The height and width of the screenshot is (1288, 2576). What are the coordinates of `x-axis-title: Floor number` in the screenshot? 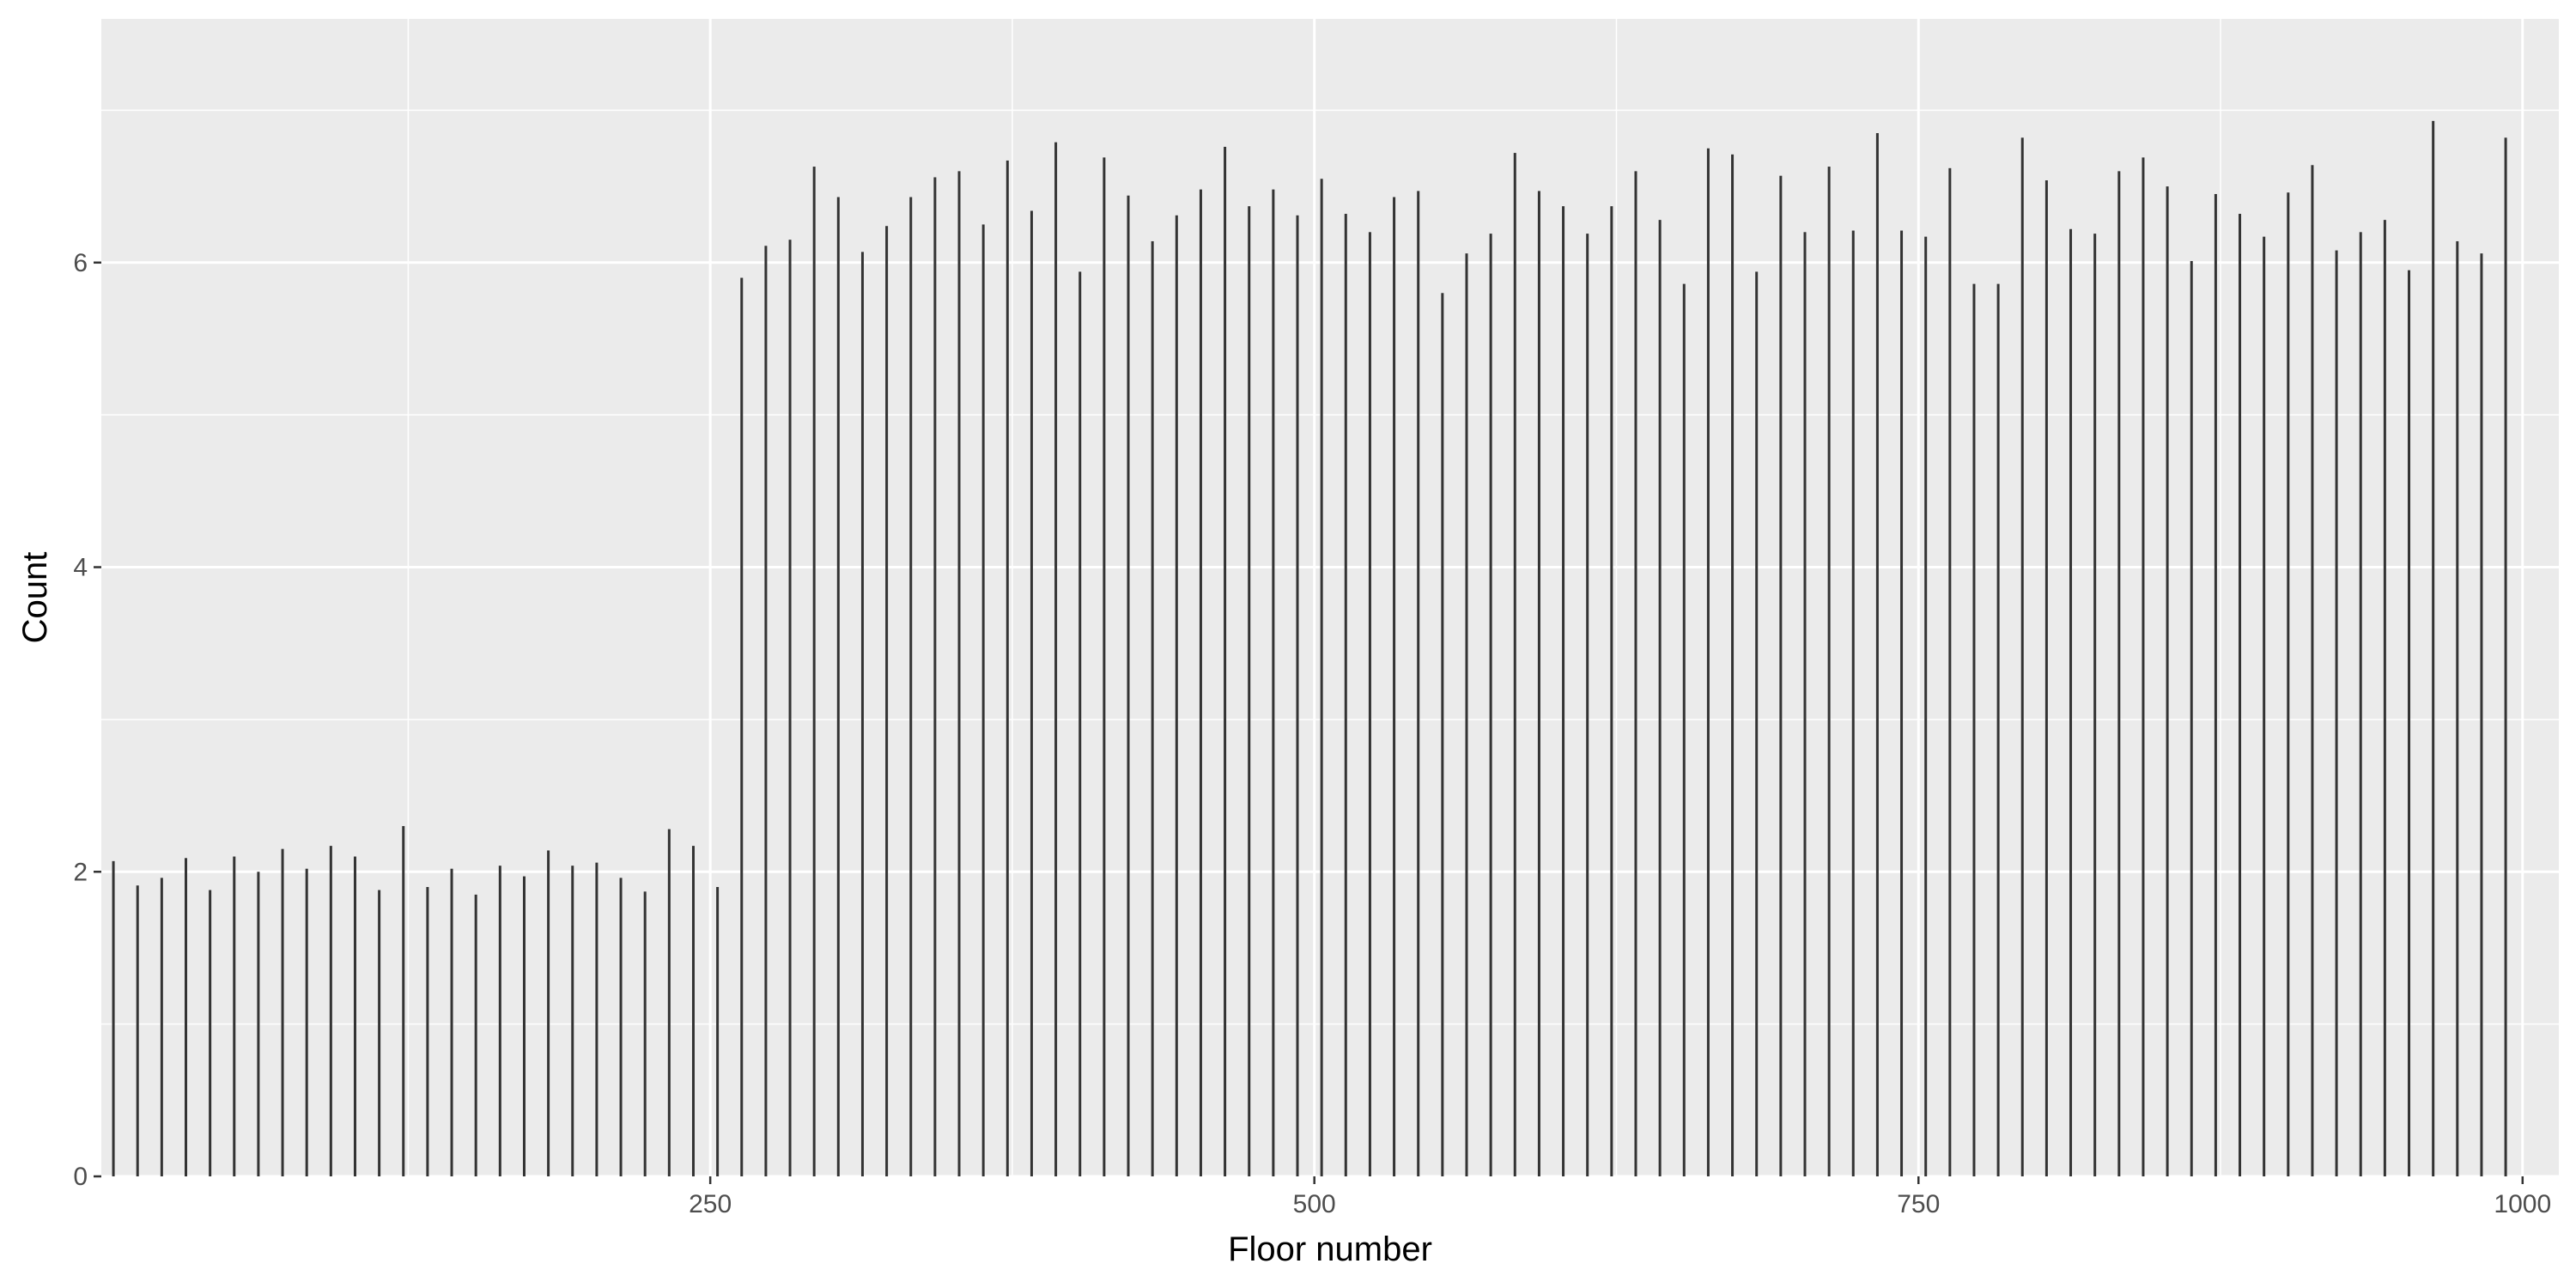 It's located at (1330, 1249).